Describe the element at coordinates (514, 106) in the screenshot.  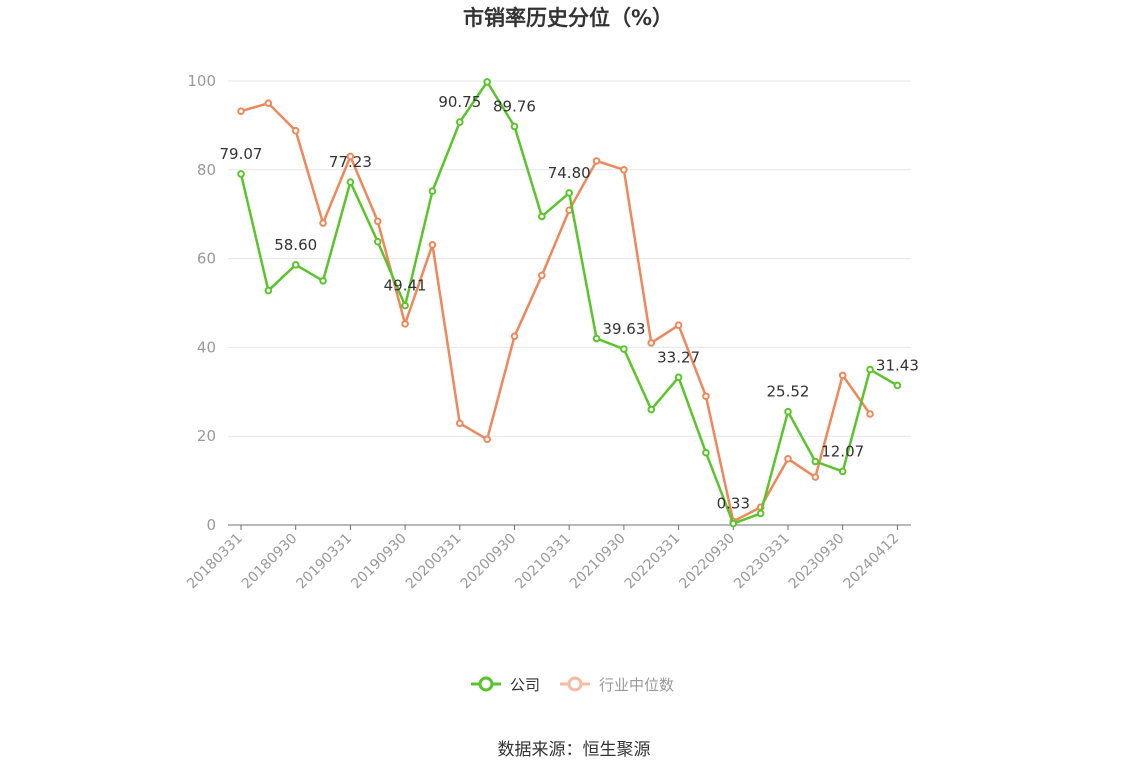
I see `data-label: 89.76` at that location.